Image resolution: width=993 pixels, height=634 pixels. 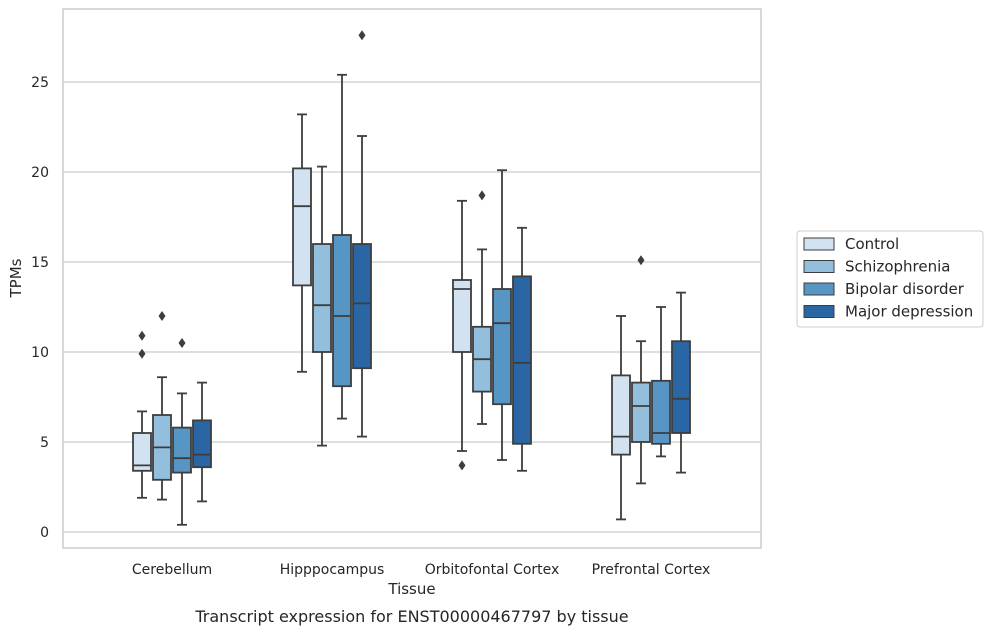 I want to click on y-tick-label-25: 25, so click(x=40, y=83).